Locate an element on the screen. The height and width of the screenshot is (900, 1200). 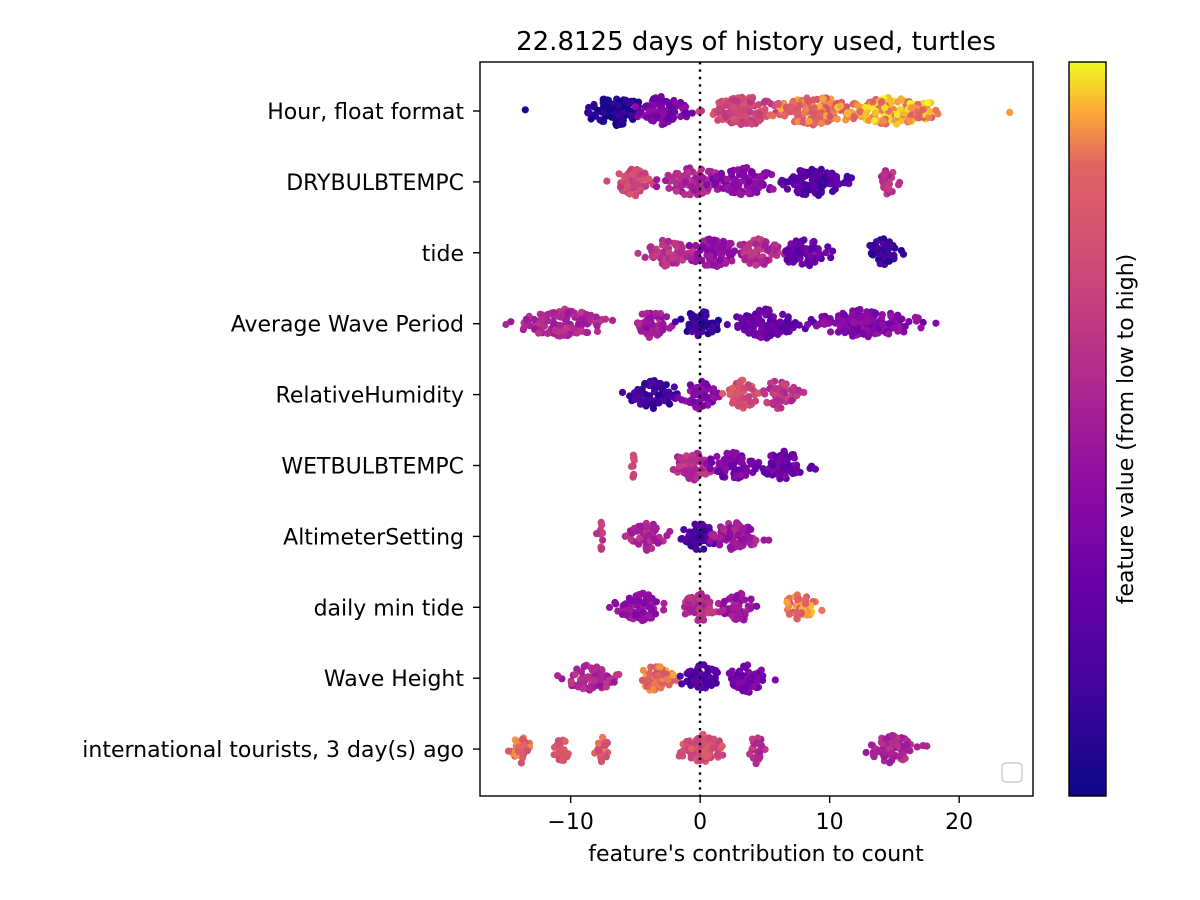
y-tick-label: WETBULBTEMPC is located at coordinates (372, 467).